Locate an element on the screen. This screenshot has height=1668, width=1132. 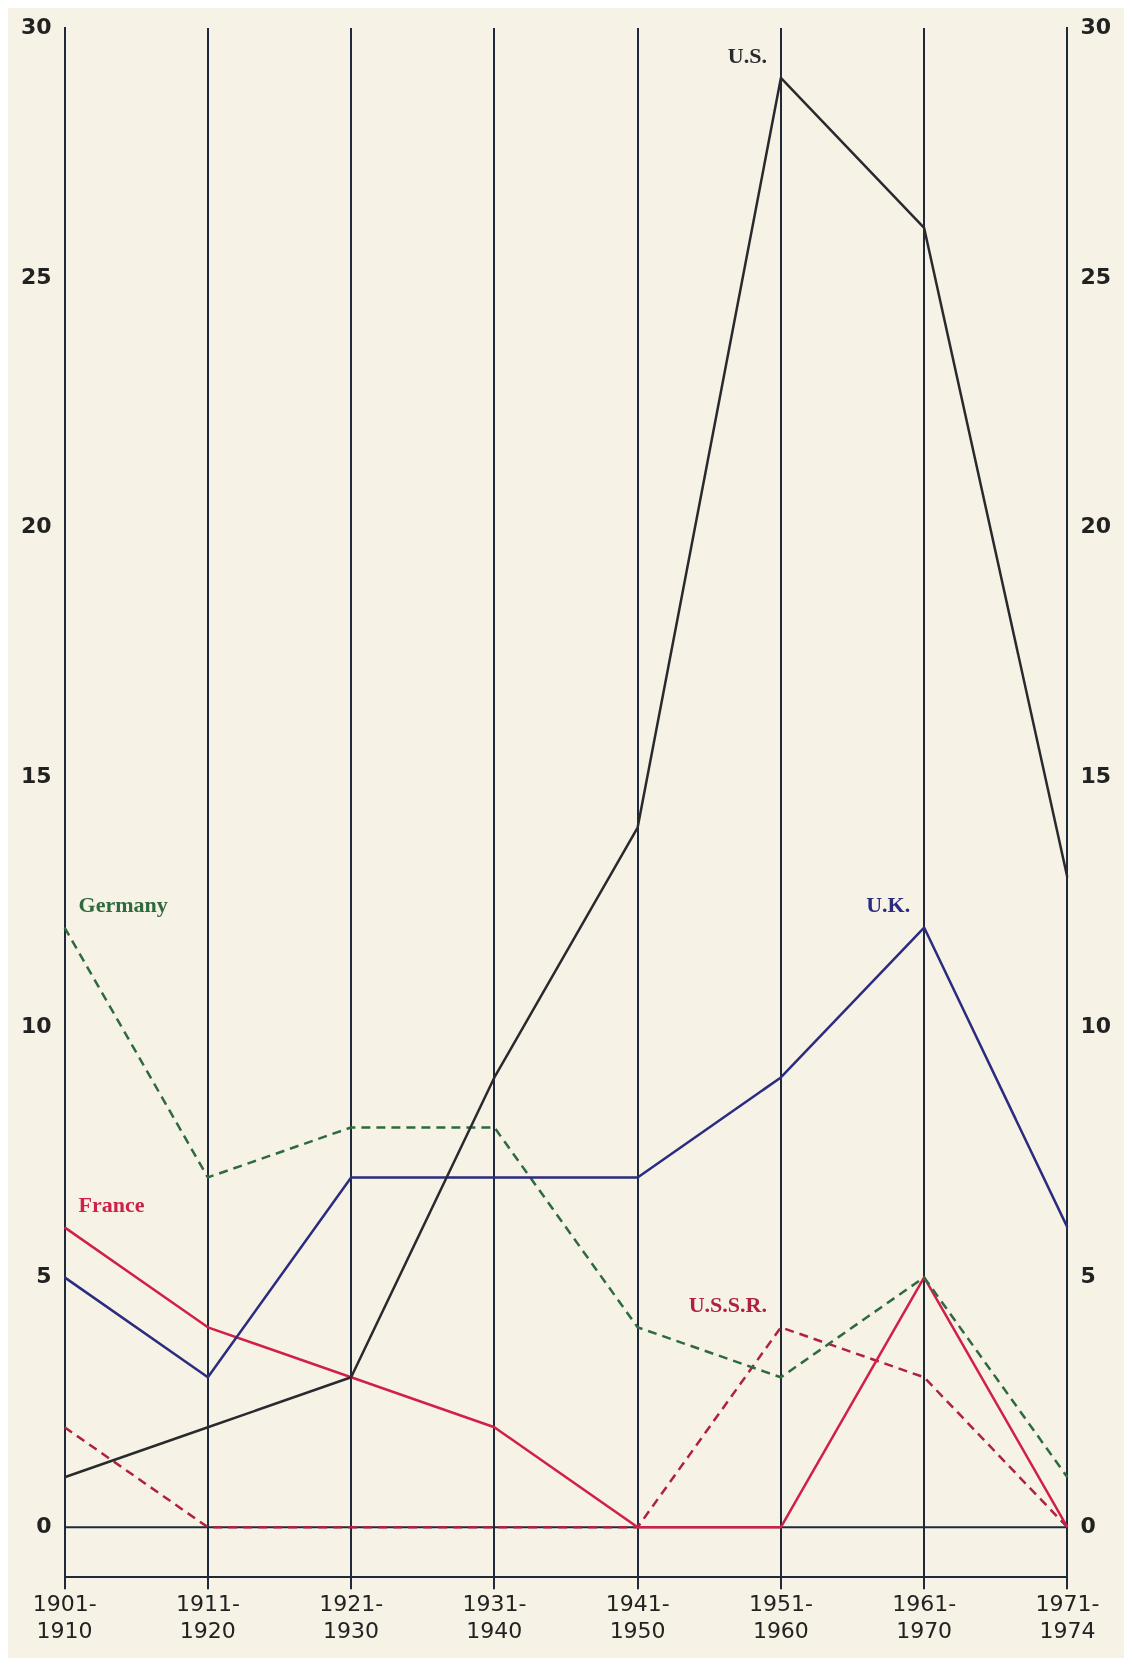
x-tick-label: 1961-1970 is located at coordinates (924, 1617).